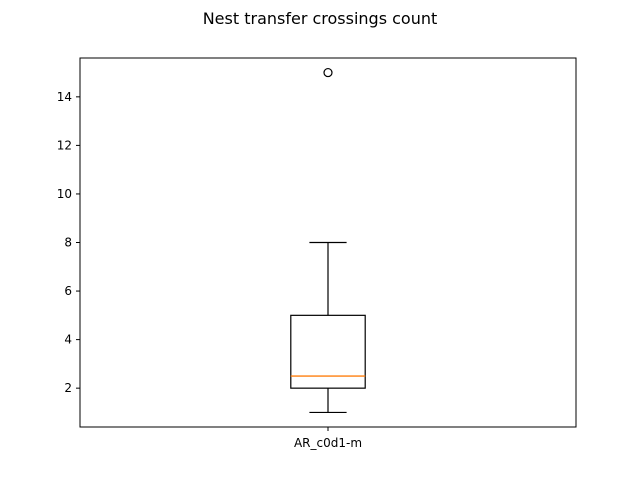 The image size is (640, 480). What do you see at coordinates (64, 97) in the screenshot?
I see `y-tick-label: 14` at bounding box center [64, 97].